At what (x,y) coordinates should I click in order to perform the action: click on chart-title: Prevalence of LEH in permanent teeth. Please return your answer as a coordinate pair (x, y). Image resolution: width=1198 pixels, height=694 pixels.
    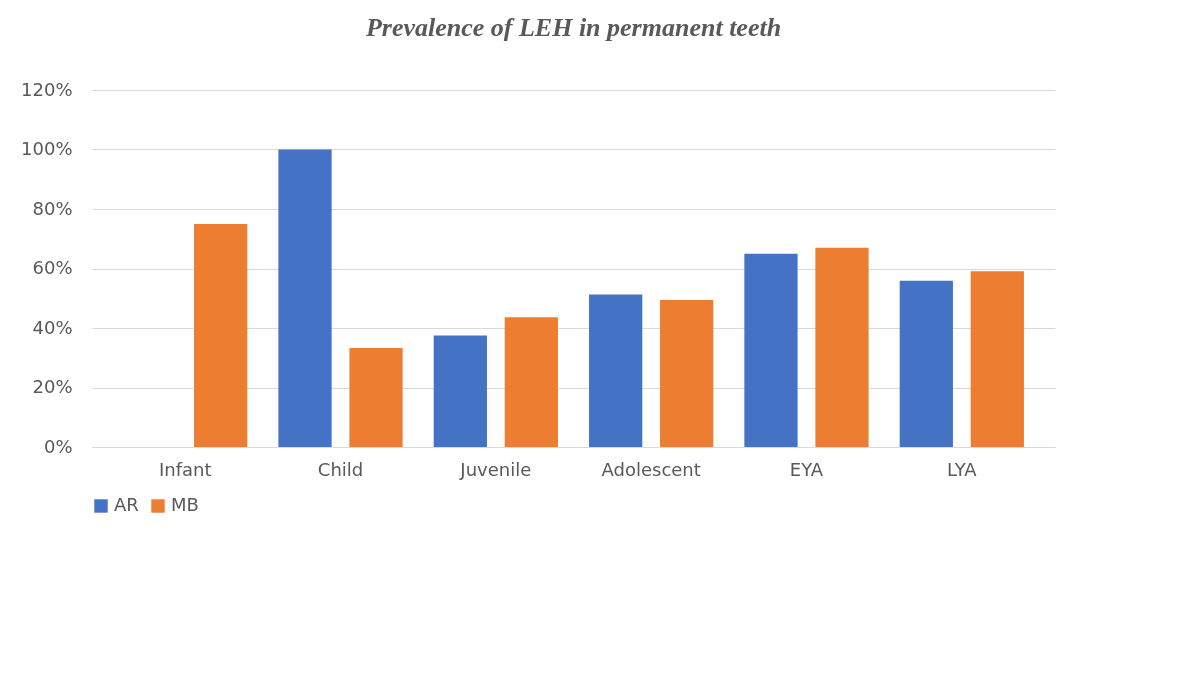
    Looking at the image, I should click on (573, 27).